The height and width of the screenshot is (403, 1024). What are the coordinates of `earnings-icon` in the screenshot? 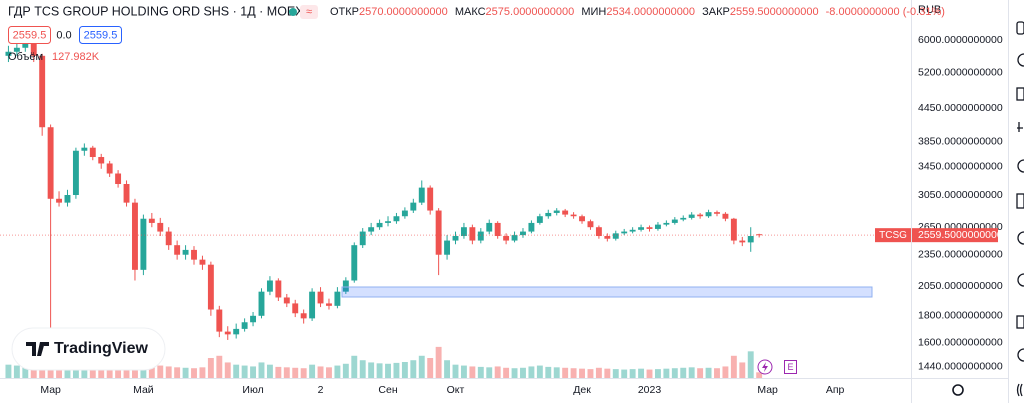 It's located at (790, 367).